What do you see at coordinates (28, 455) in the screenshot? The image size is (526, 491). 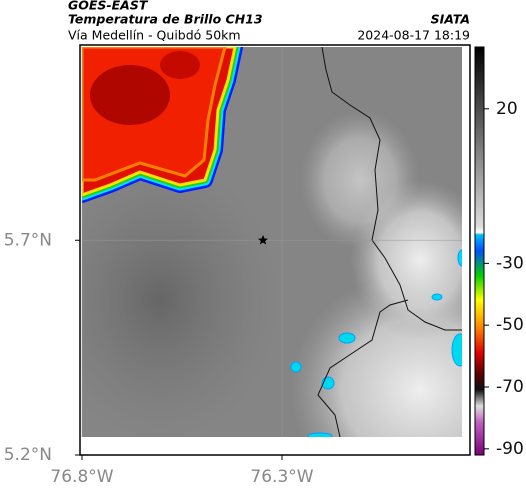 I see `y-tick-label: 5.2°N` at bounding box center [28, 455].